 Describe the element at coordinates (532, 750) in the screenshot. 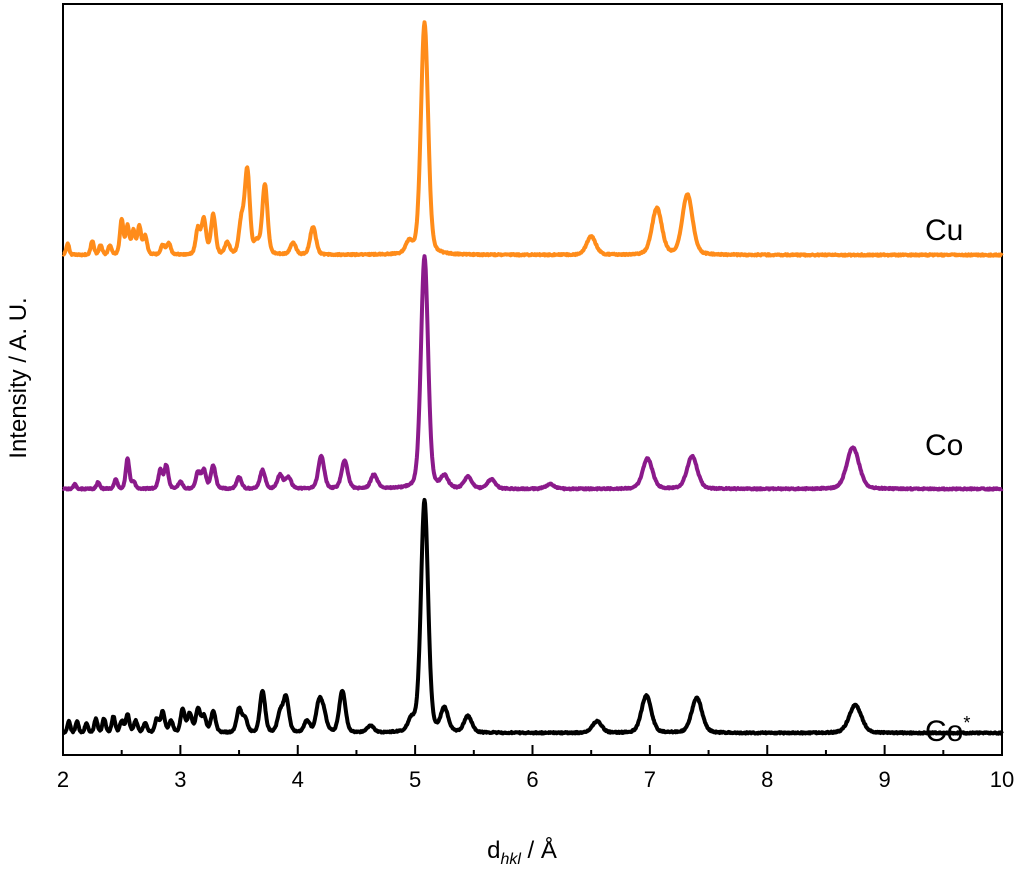

I see `x-axis-ticks` at that location.